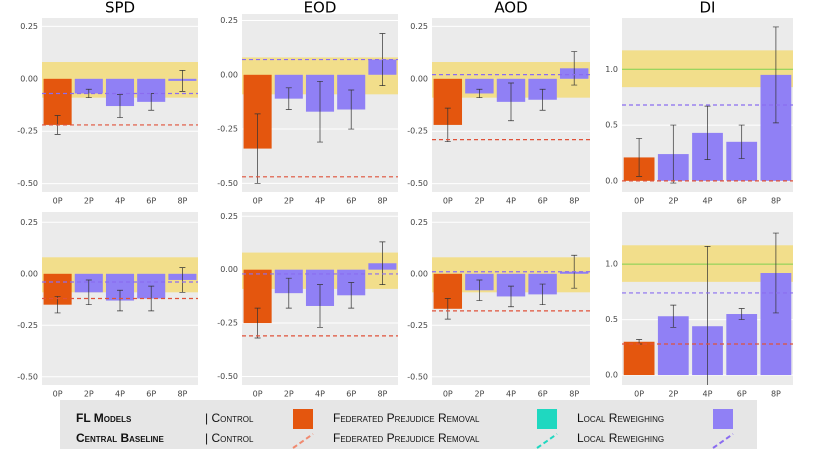  I want to click on panel: 1.0 0.5 0.0 0P 2P 4P 6P 8P, so click(699, 305).